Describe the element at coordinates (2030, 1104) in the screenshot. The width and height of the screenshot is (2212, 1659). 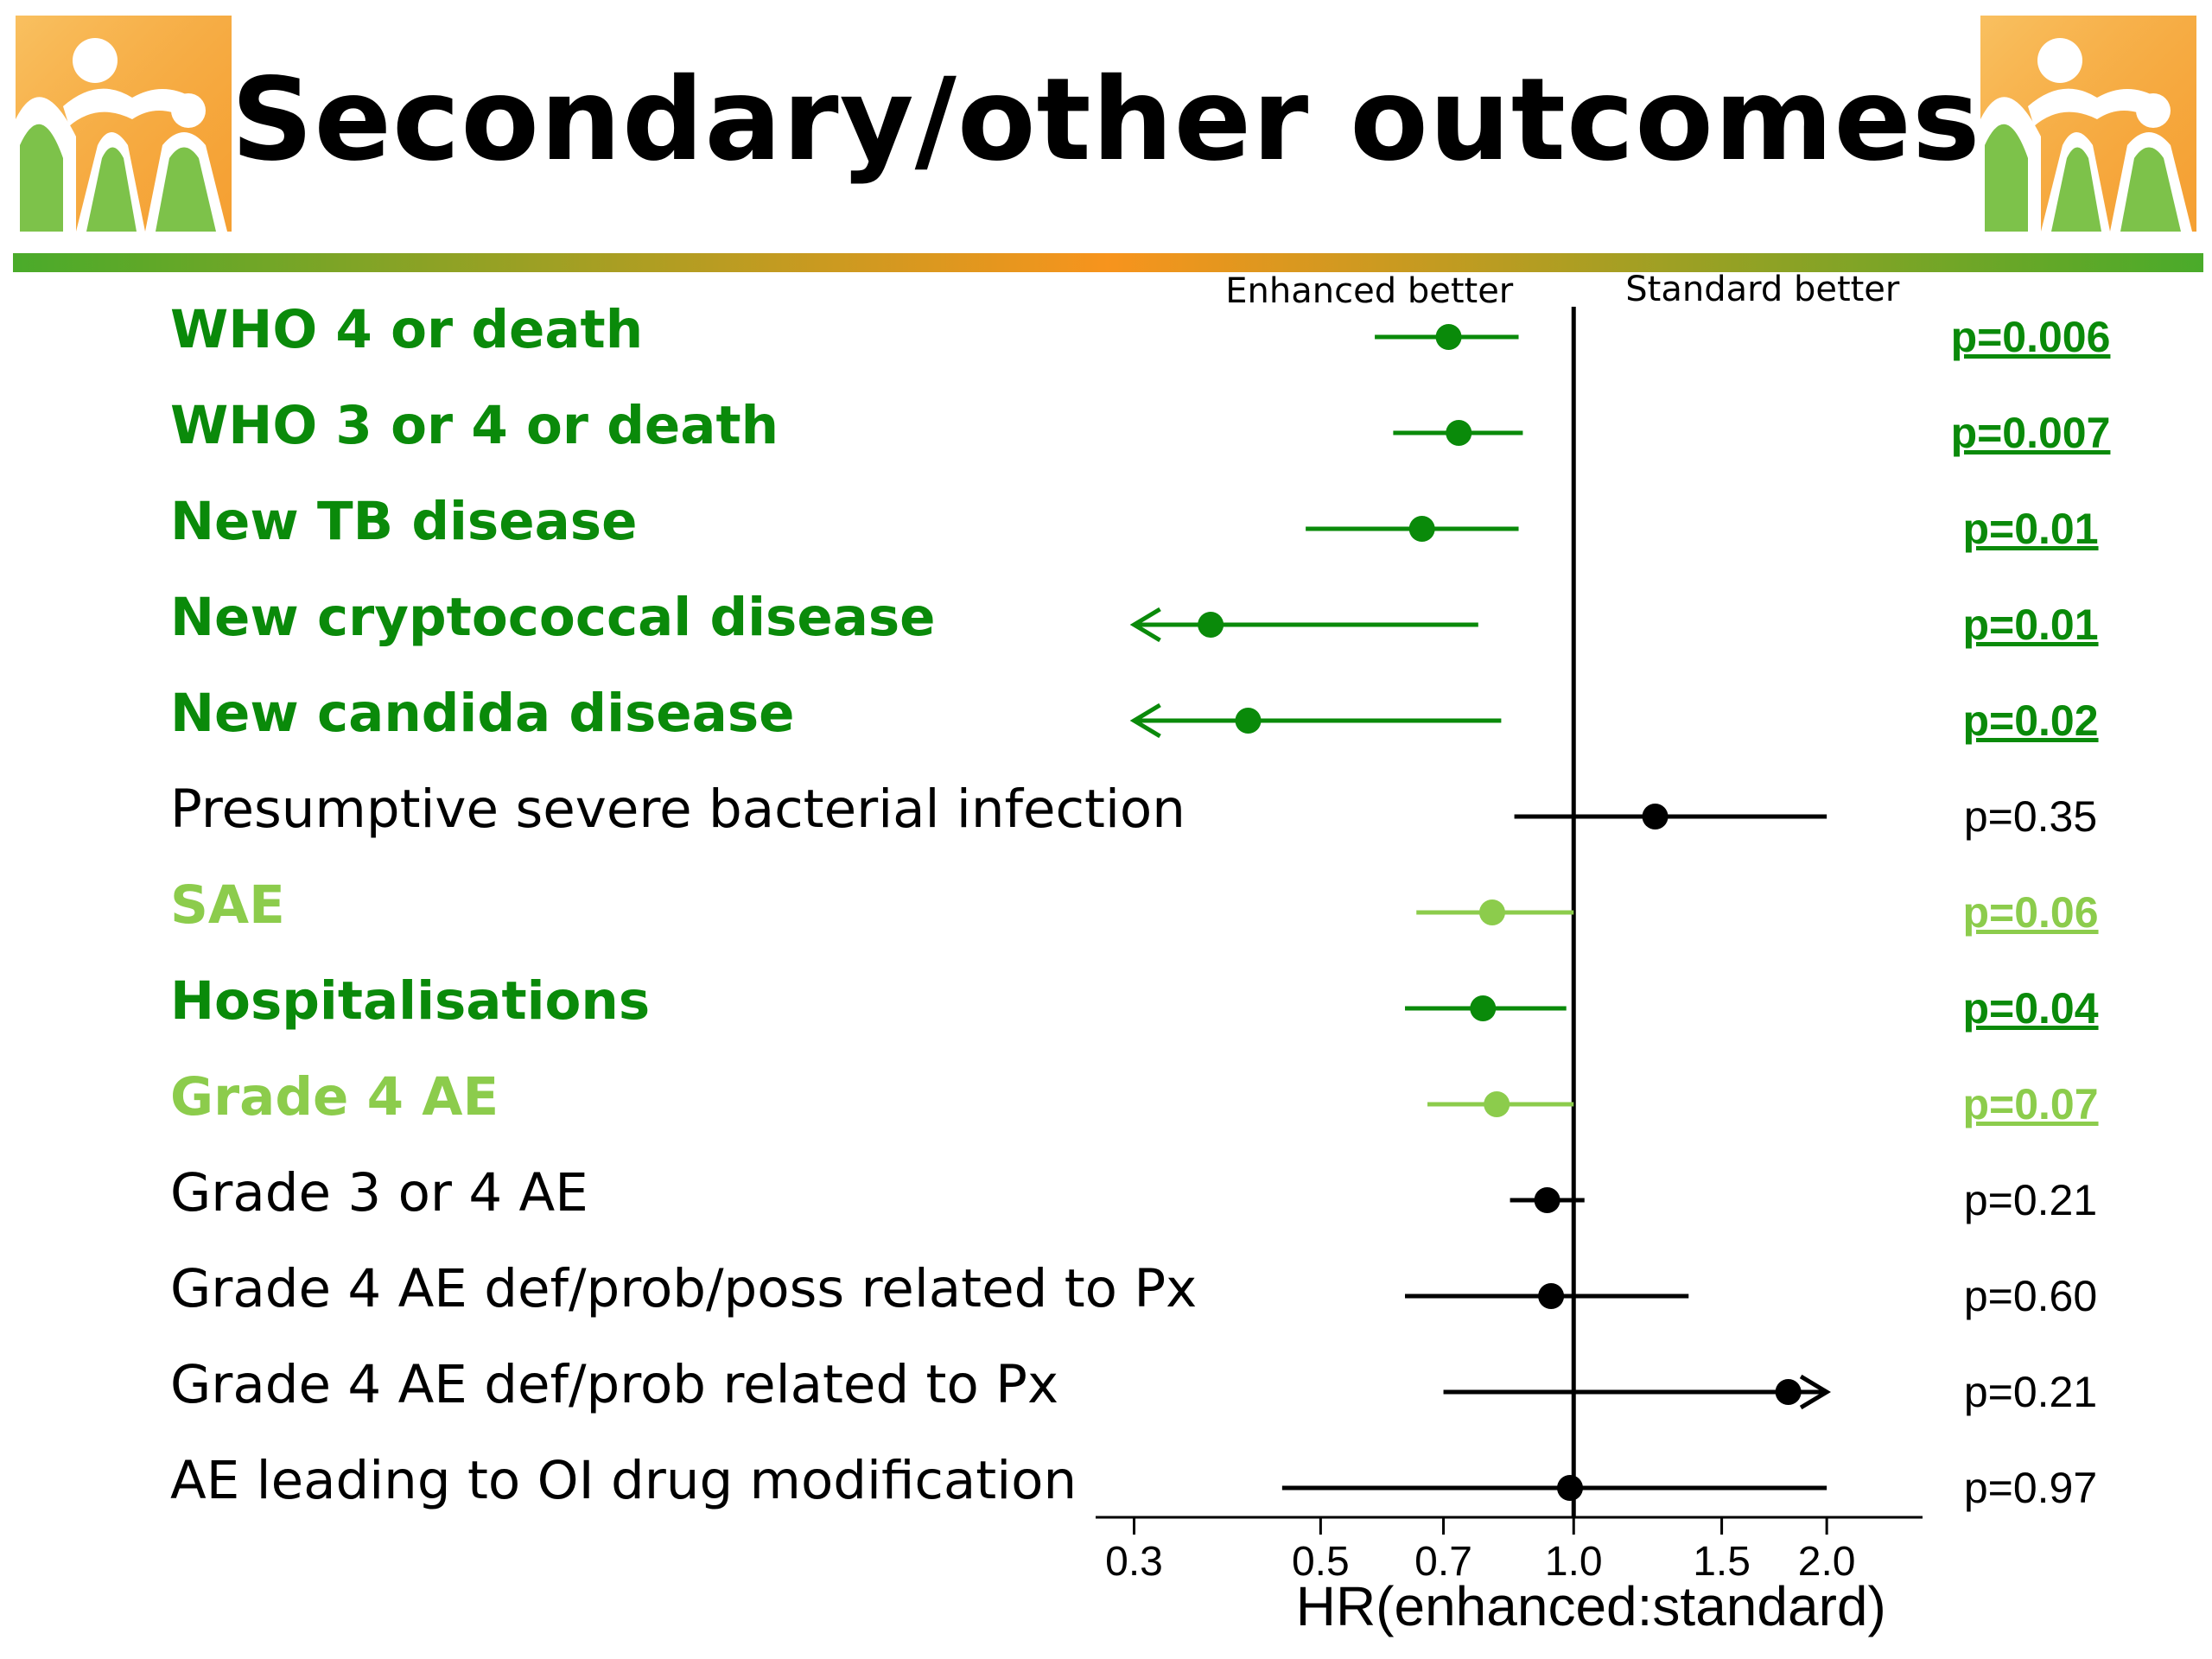
I see `p-value: p=0.07` at that location.